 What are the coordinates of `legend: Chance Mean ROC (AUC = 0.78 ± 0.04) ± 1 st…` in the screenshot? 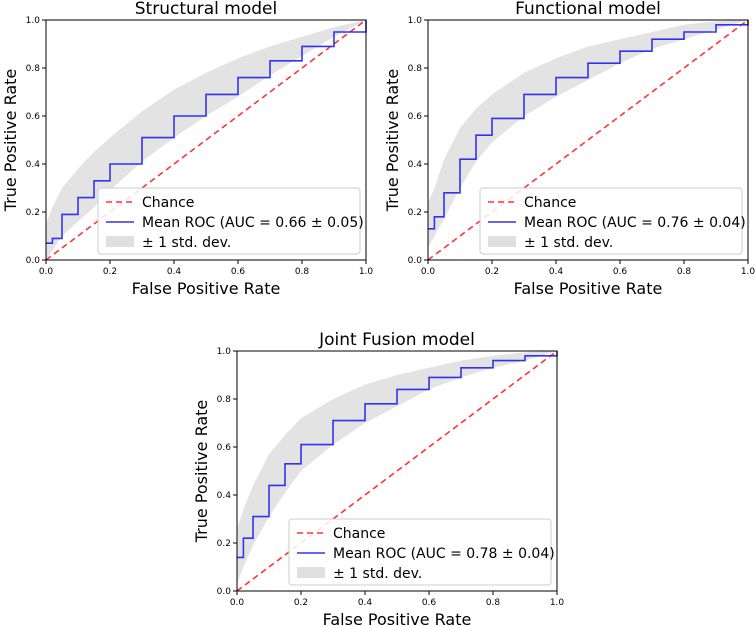 It's located at (421, 552).